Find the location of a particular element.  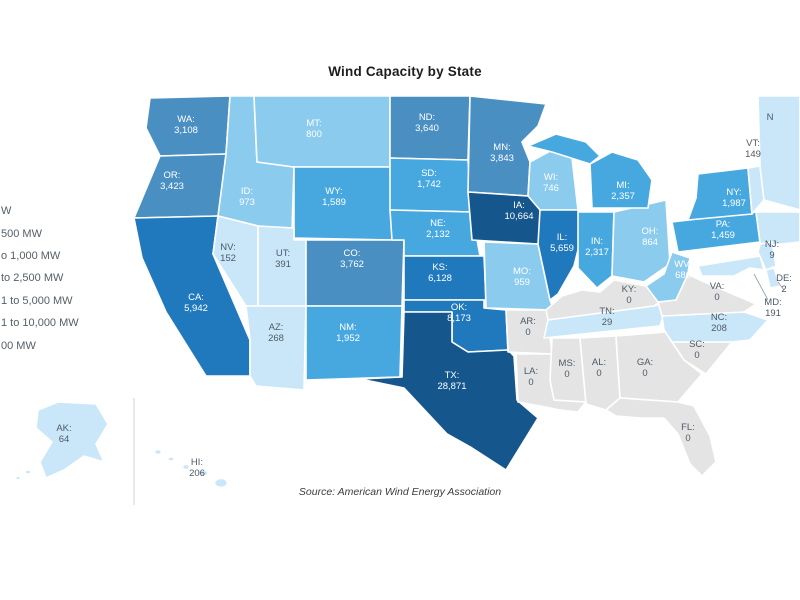

state-label-colorado: CO: 3,762 is located at coordinates (352, 259).